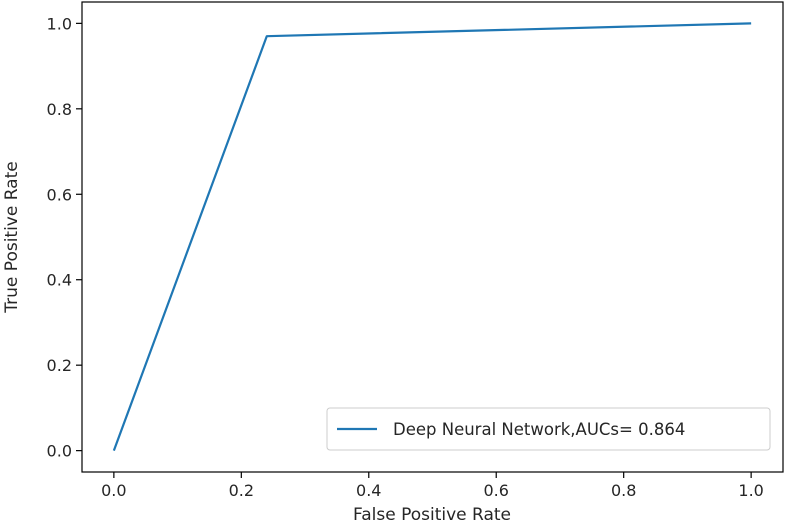 The width and height of the screenshot is (786, 522). I want to click on y-tick-label: 0.0, so click(59, 451).